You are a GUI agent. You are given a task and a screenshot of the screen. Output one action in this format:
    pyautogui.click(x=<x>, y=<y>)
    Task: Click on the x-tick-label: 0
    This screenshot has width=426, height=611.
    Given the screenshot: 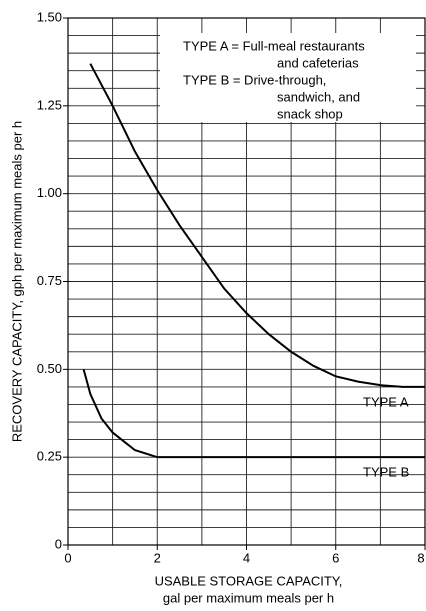 What is the action you would take?
    pyautogui.click(x=67, y=557)
    